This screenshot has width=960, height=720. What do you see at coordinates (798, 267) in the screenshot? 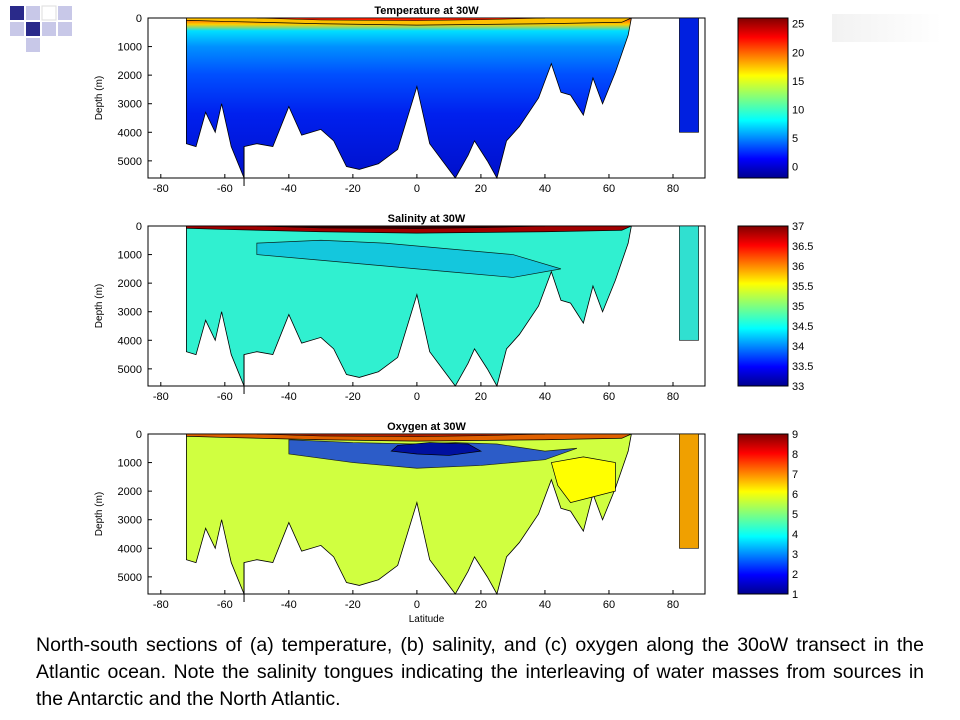
I see `colorbar-tick-label: 36` at bounding box center [798, 267].